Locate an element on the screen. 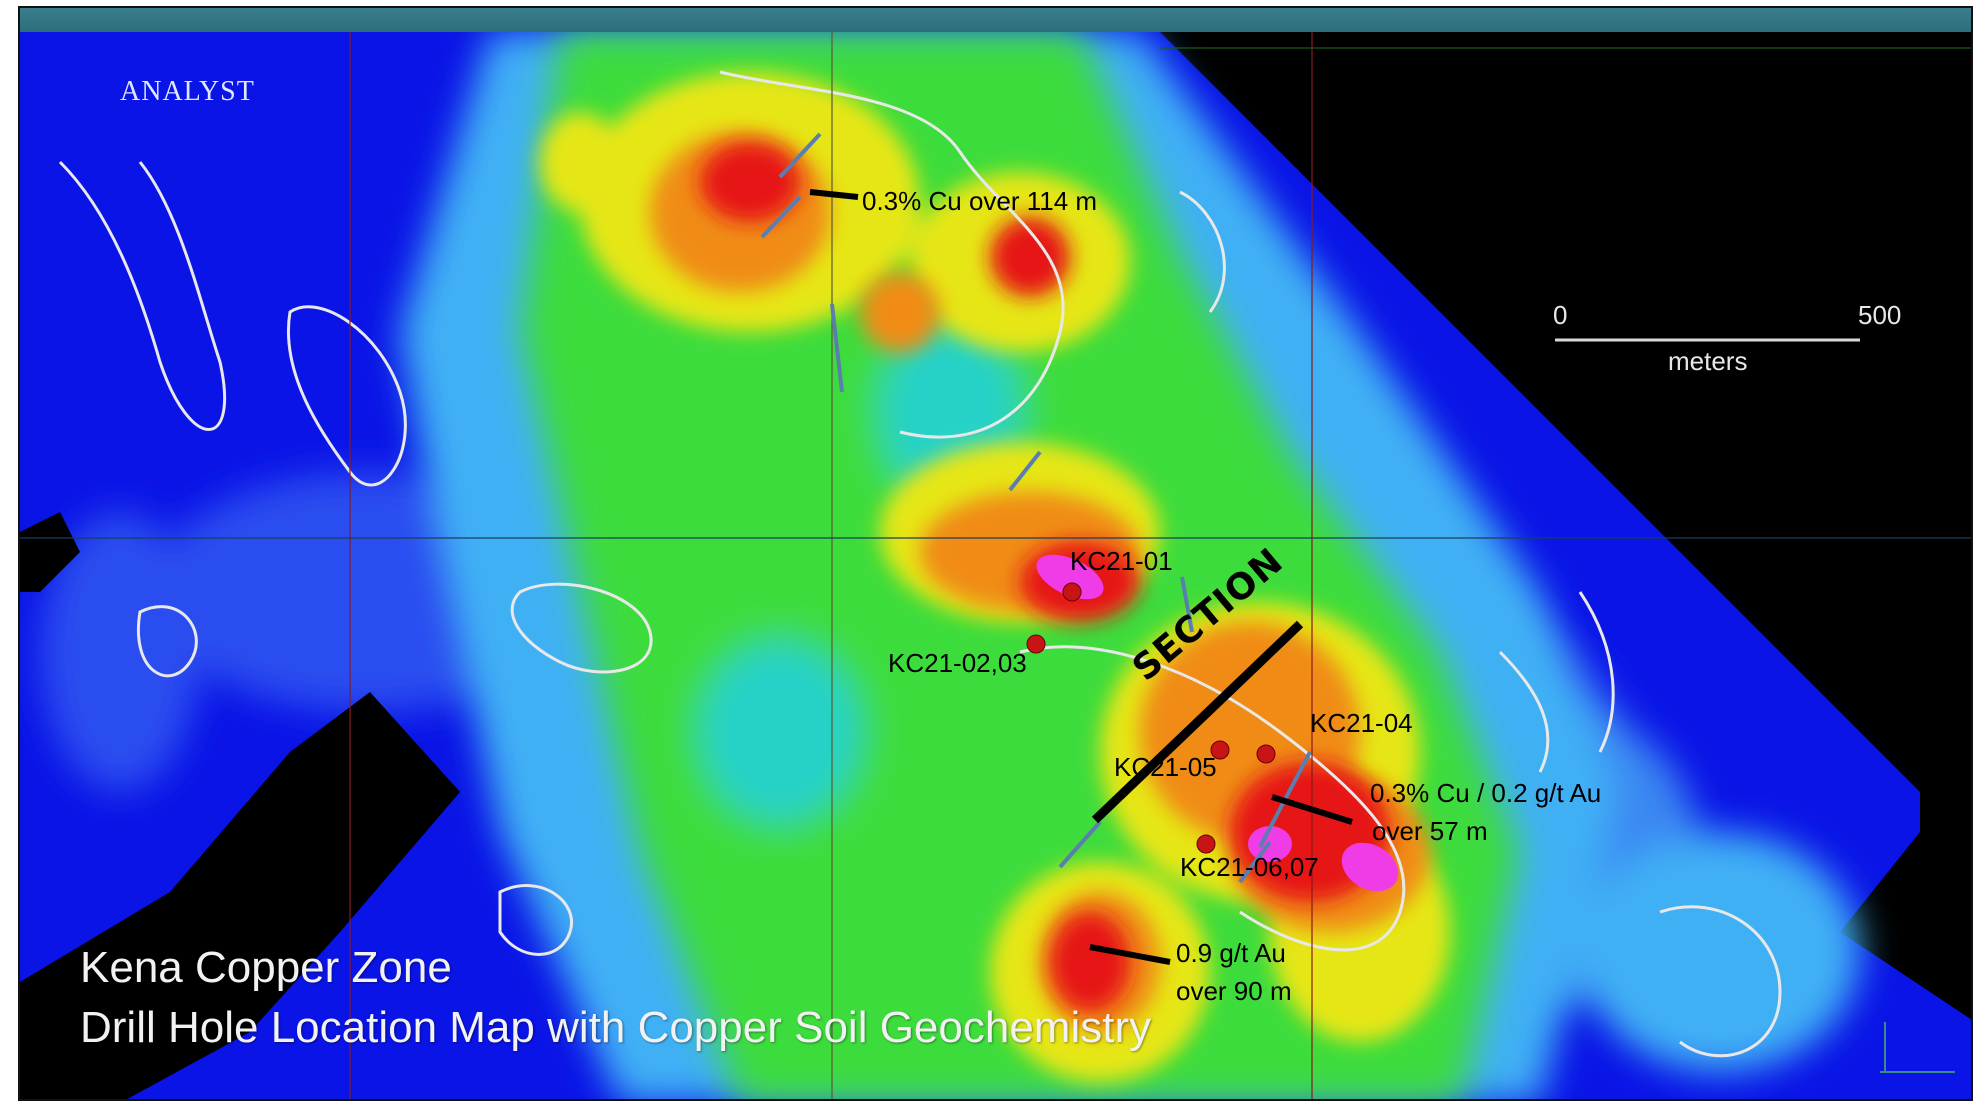  drill-hole-collars is located at coordinates (1151, 718).